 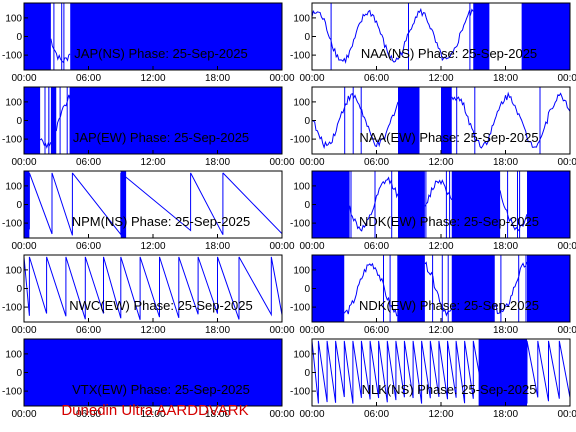 What do you see at coordinates (19, 373) in the screenshot?
I see `ytick-label-9-2: 0` at bounding box center [19, 373].